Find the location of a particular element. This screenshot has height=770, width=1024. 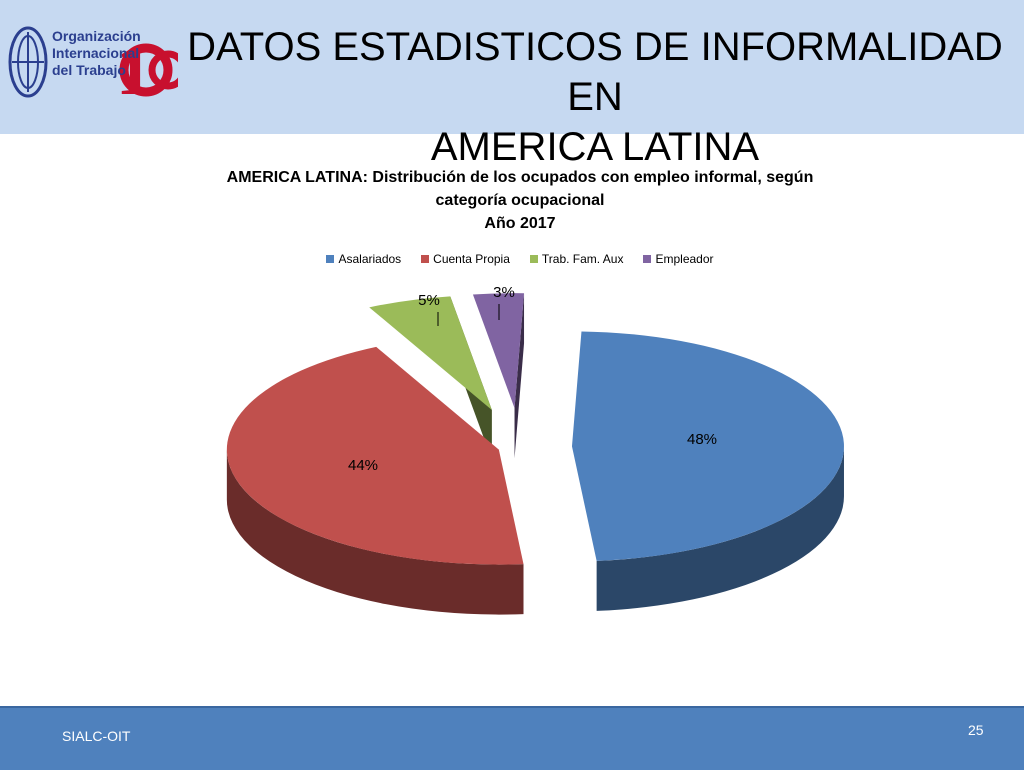

logo-line: Organización is located at coordinates (96, 36).